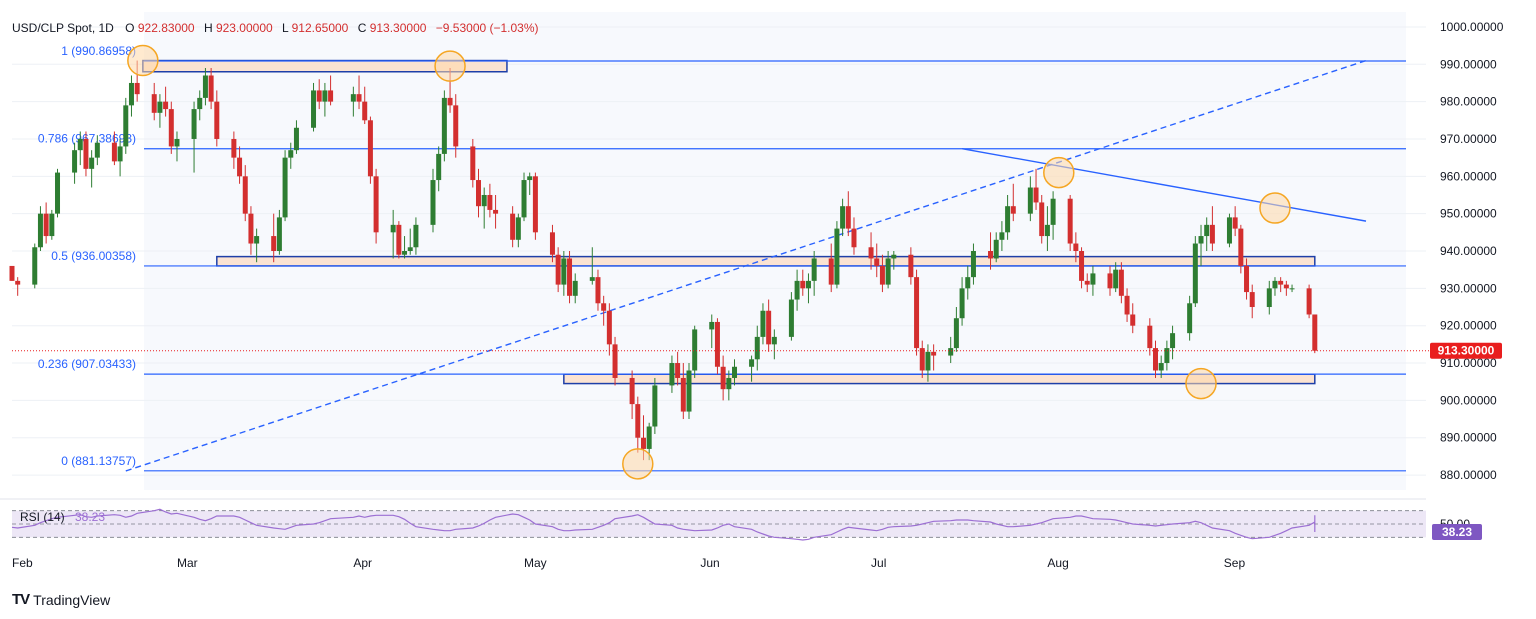 The height and width of the screenshot is (619, 1536). What do you see at coordinates (1457, 532) in the screenshot?
I see `rsi-value-tag-text: 38.23` at bounding box center [1457, 532].